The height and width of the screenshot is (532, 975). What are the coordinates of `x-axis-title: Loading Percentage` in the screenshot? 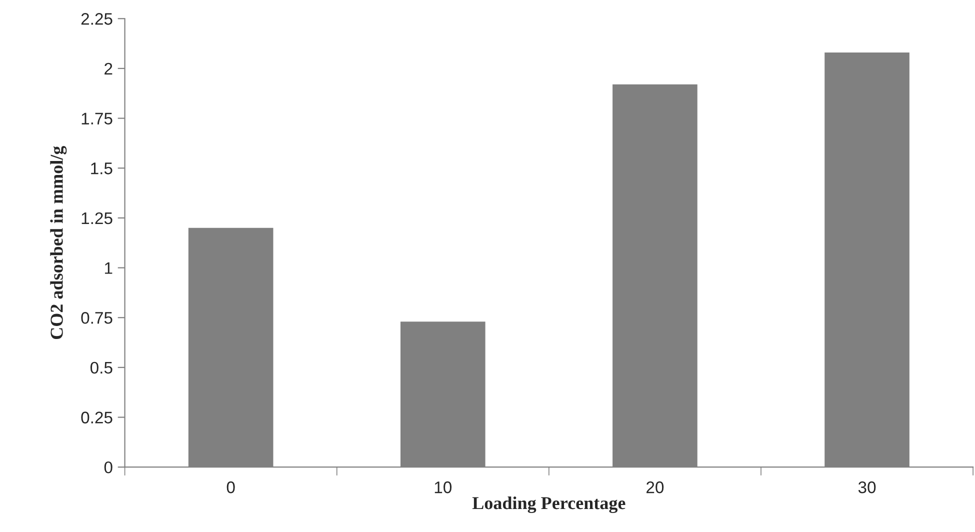 It's located at (549, 505).